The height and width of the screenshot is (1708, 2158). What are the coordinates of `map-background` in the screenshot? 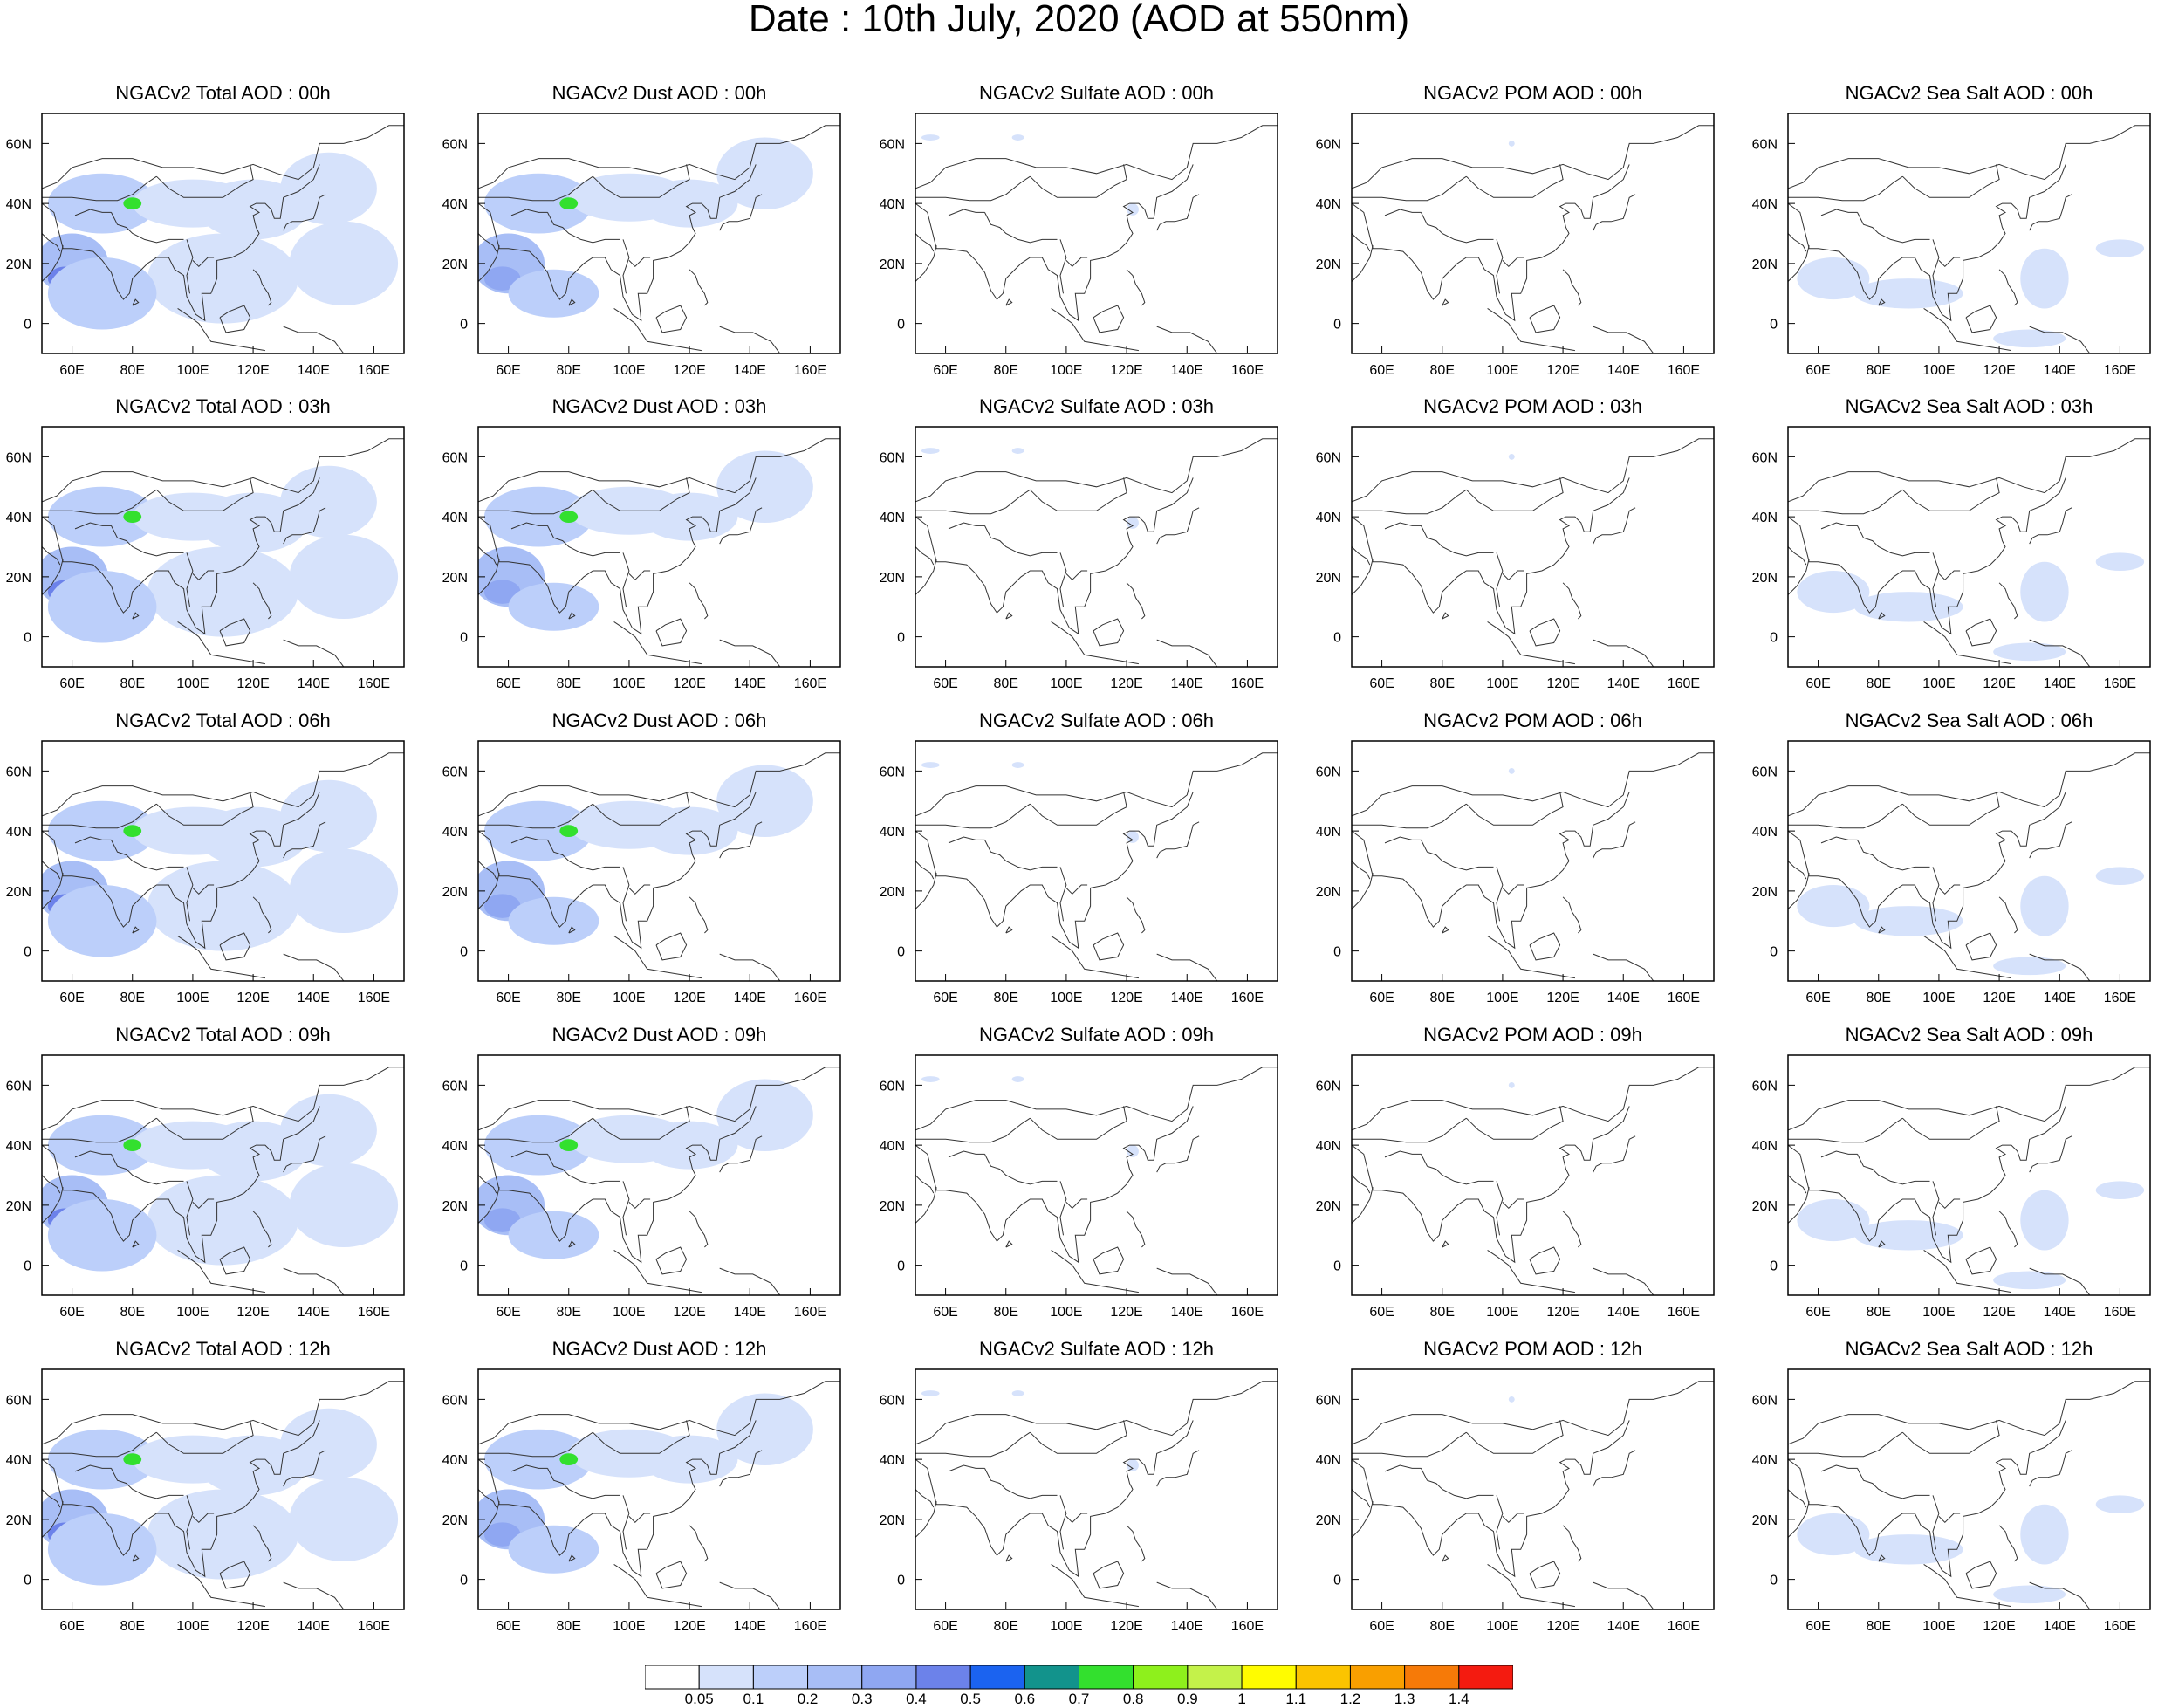 It's located at (1969, 233).